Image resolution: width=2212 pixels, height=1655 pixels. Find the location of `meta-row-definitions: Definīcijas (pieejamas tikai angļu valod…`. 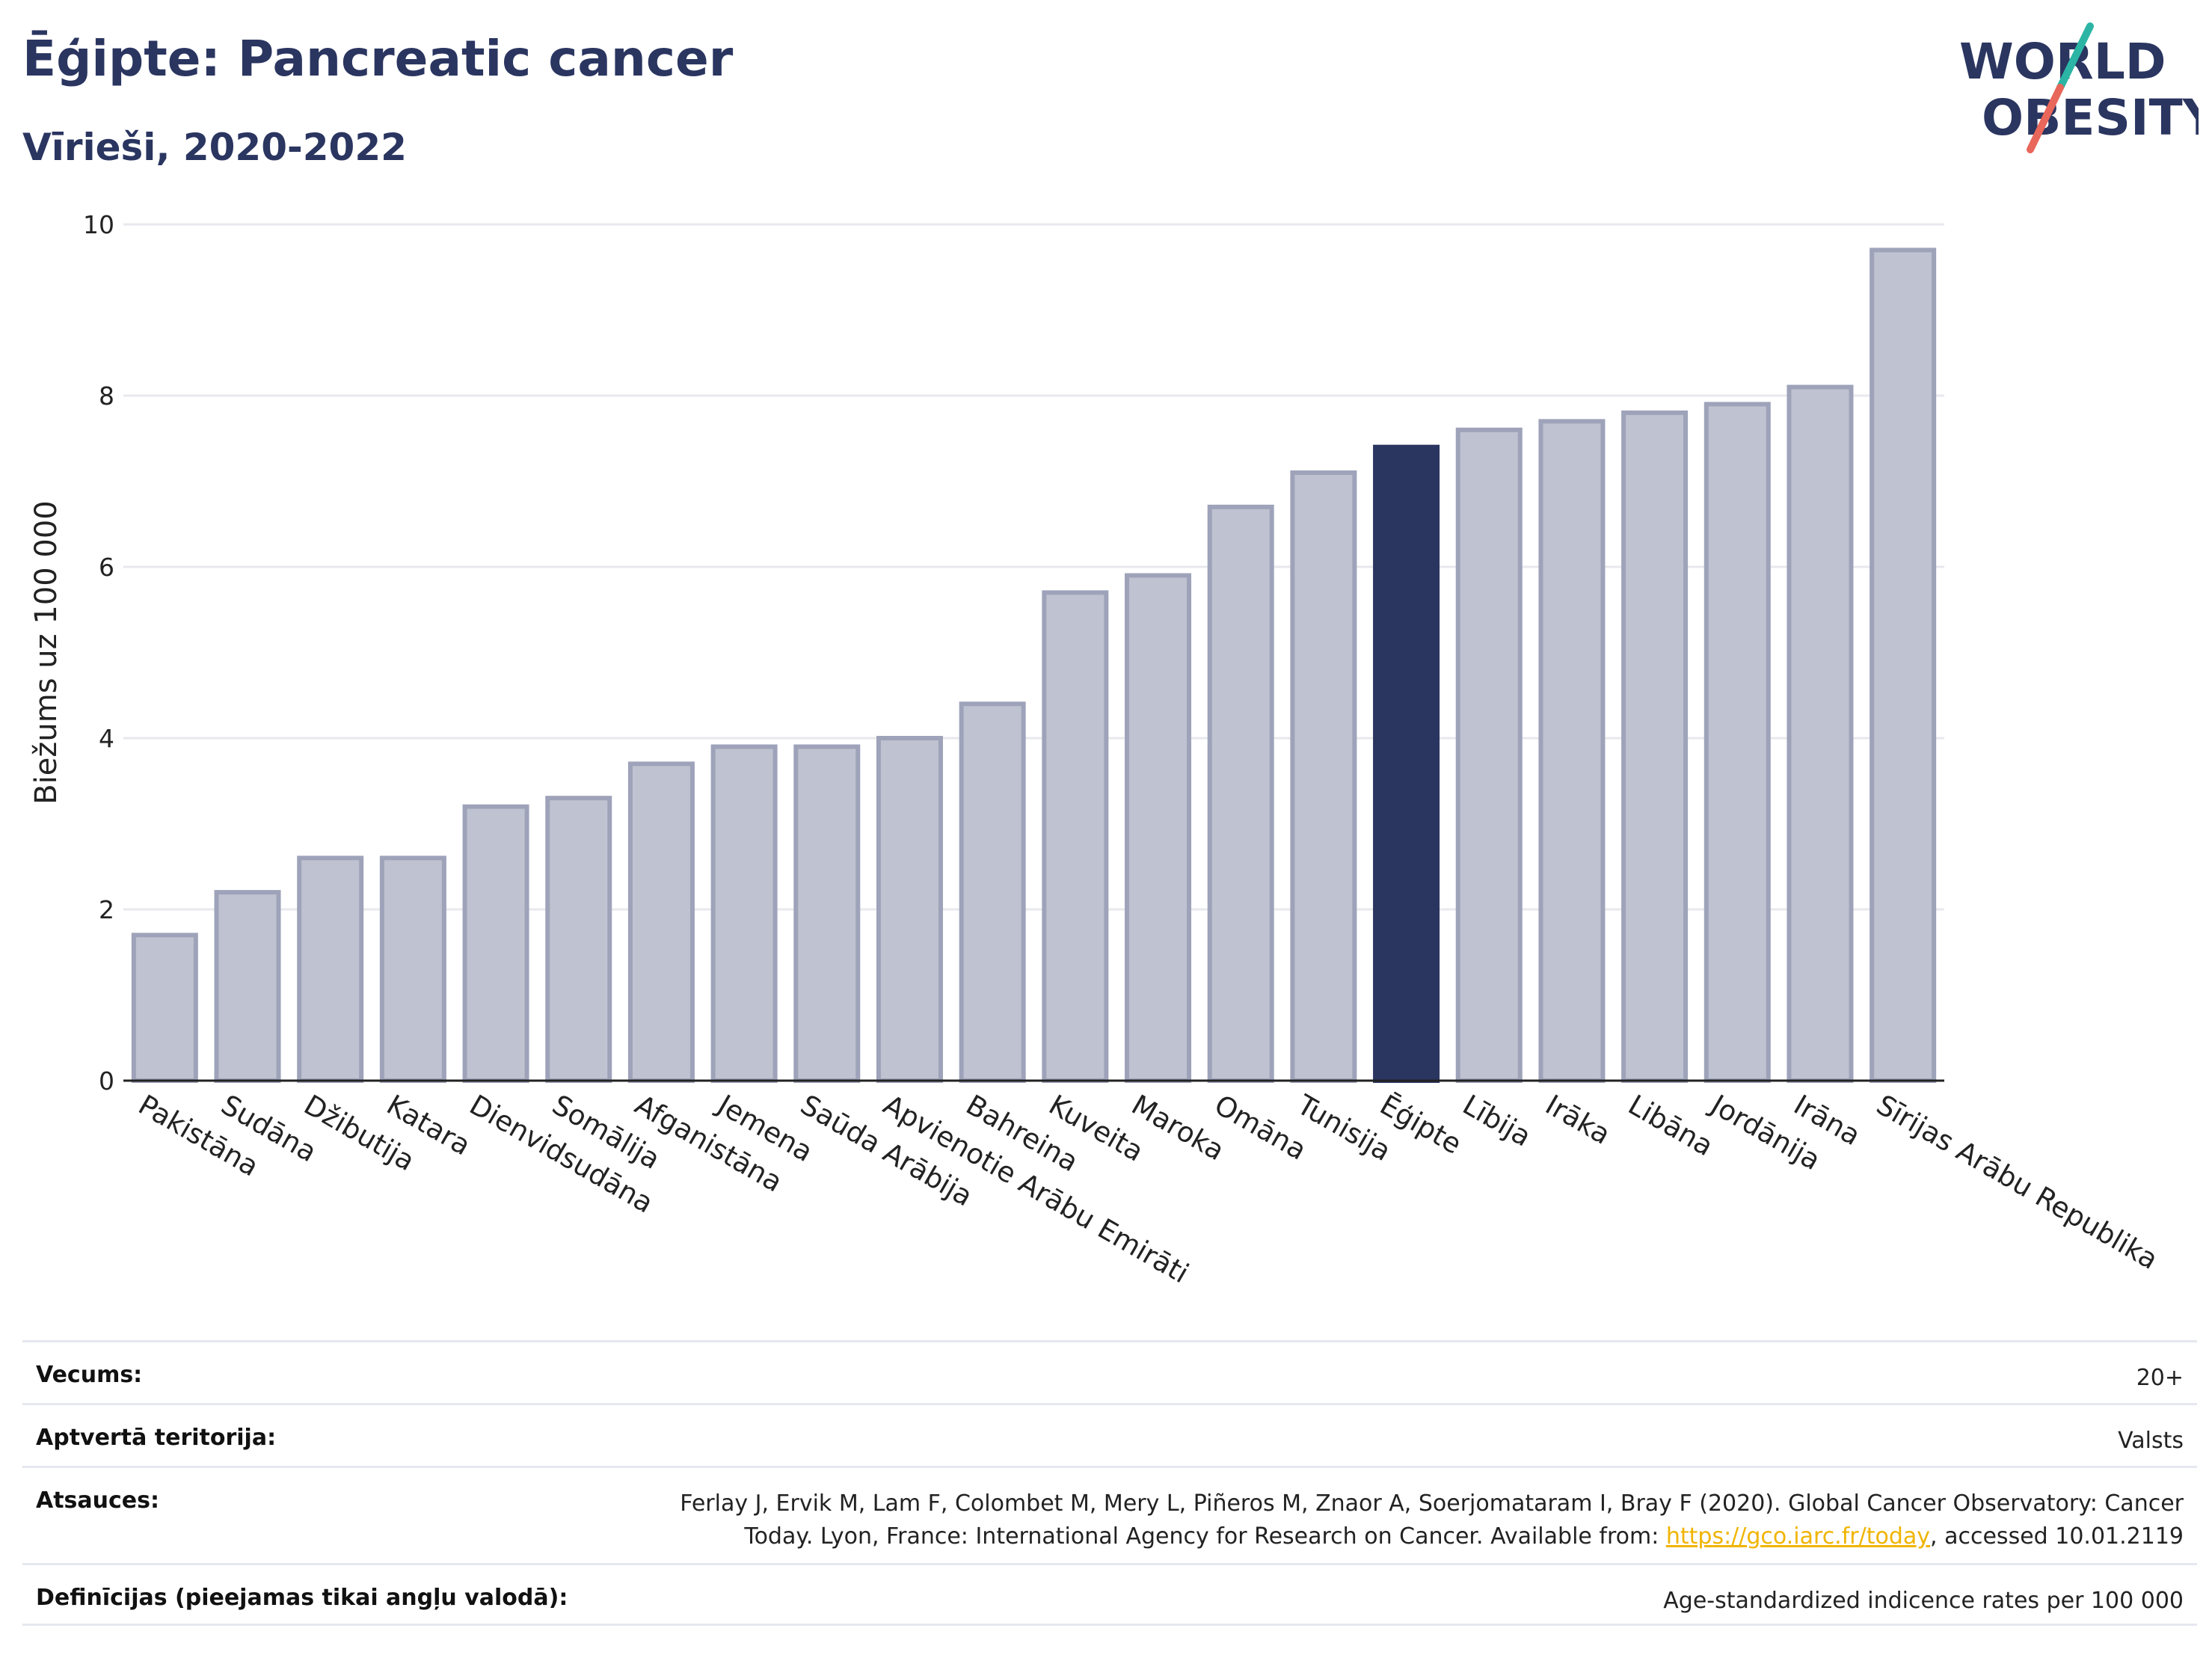

meta-row-definitions: Definīcijas (pieejamas tikai angļu valod… is located at coordinates (1109, 1594).